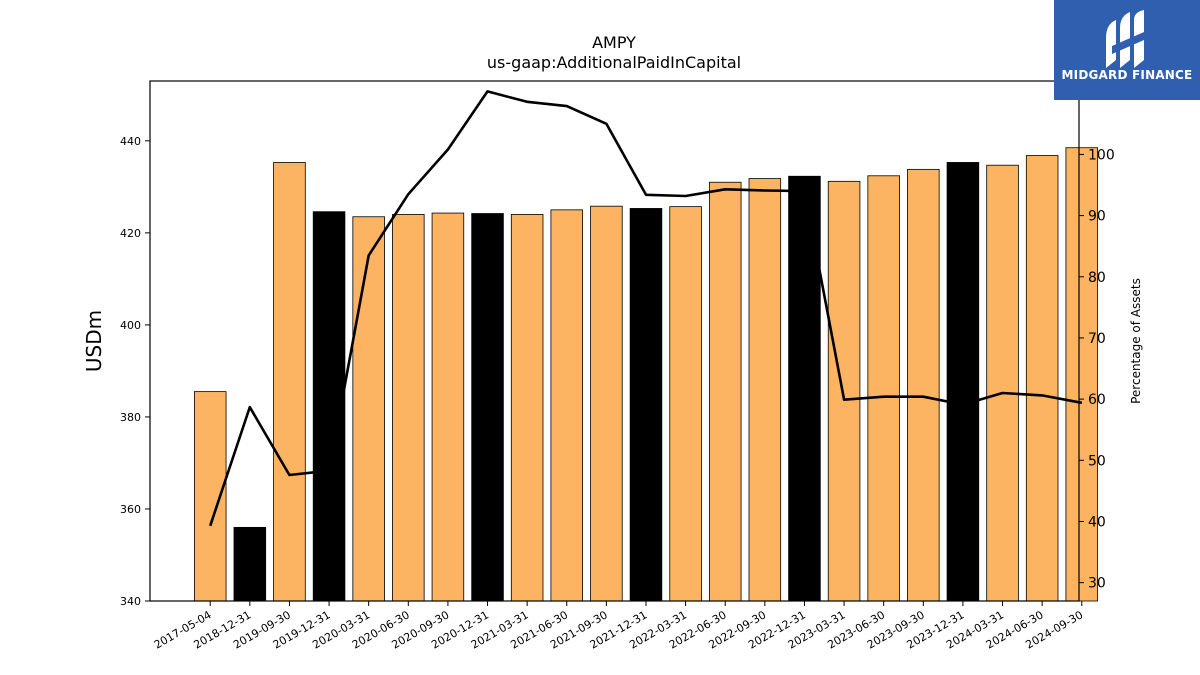 The image size is (1200, 675). Describe the element at coordinates (1097, 217) in the screenshot. I see `y2-tick-label: 90` at that location.